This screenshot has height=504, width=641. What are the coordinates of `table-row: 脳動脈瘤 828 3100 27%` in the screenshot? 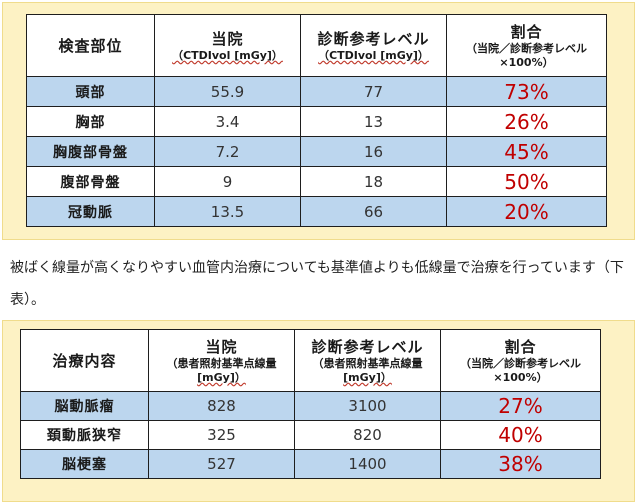 It's located at (310, 406).